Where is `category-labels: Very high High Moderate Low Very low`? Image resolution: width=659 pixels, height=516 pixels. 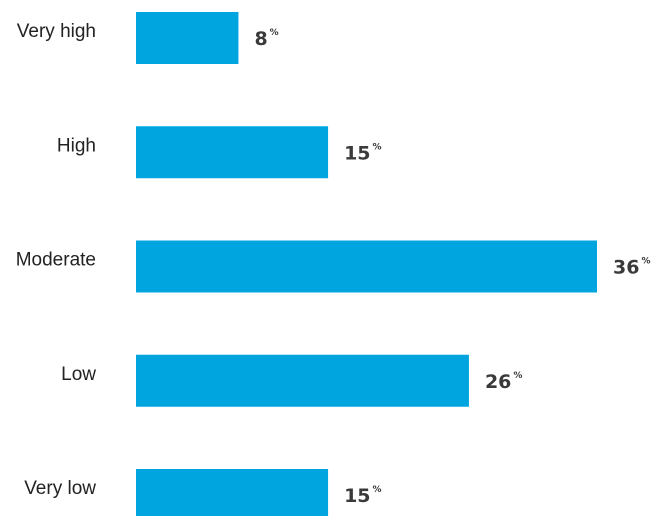
category-labels: Very high High Moderate Low Very low is located at coordinates (56, 260).